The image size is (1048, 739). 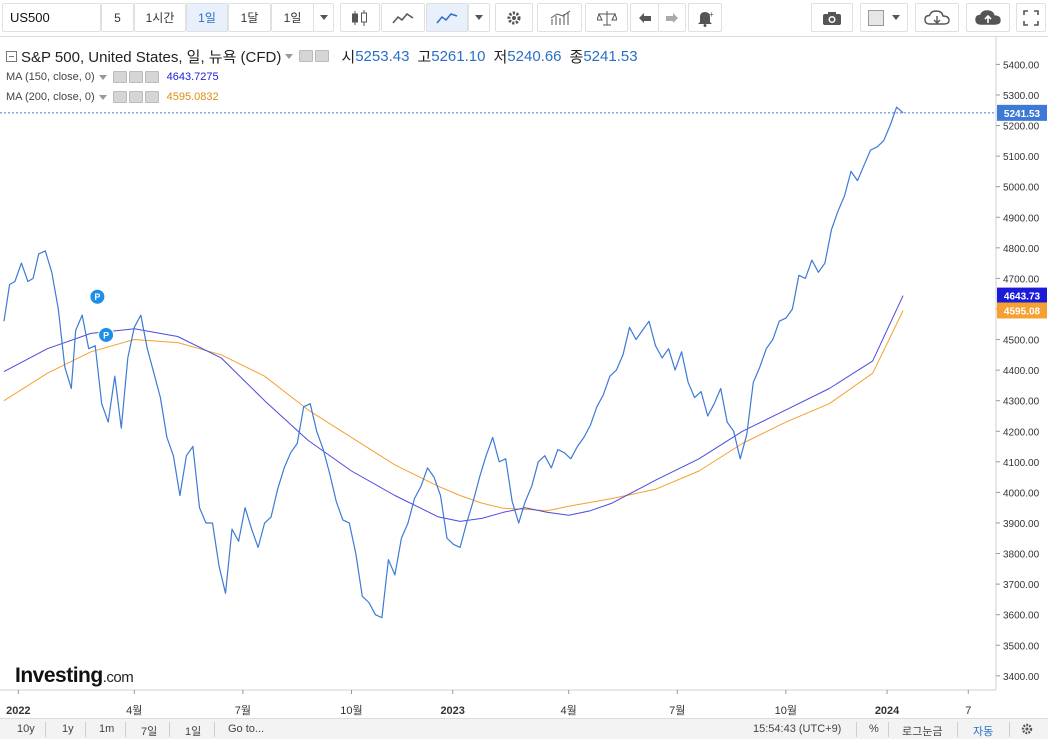 I want to click on line-chart-icon, so click(x=447, y=17).